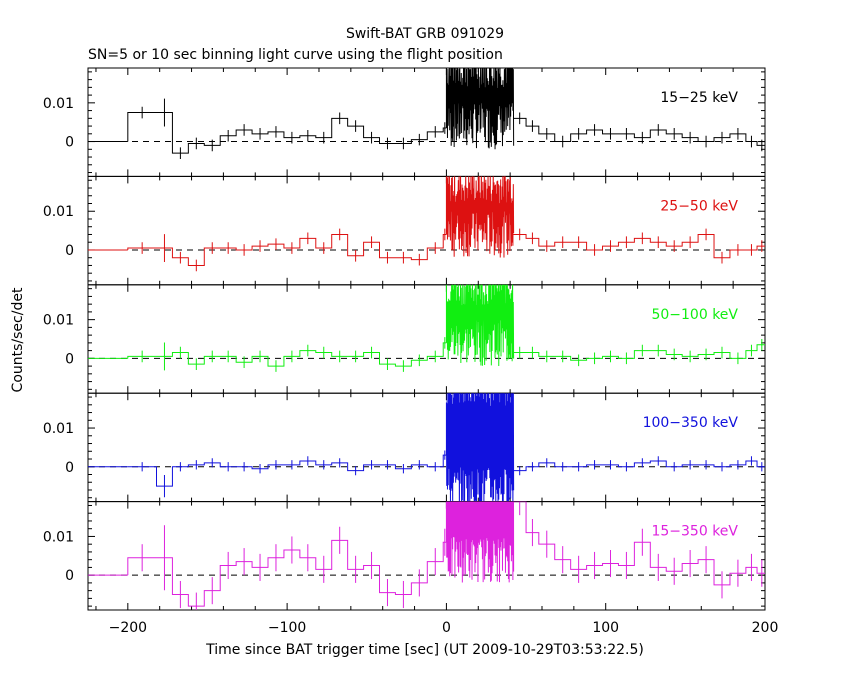 The image size is (850, 684). I want to click on band-label: 15−350 keV, so click(694, 532).